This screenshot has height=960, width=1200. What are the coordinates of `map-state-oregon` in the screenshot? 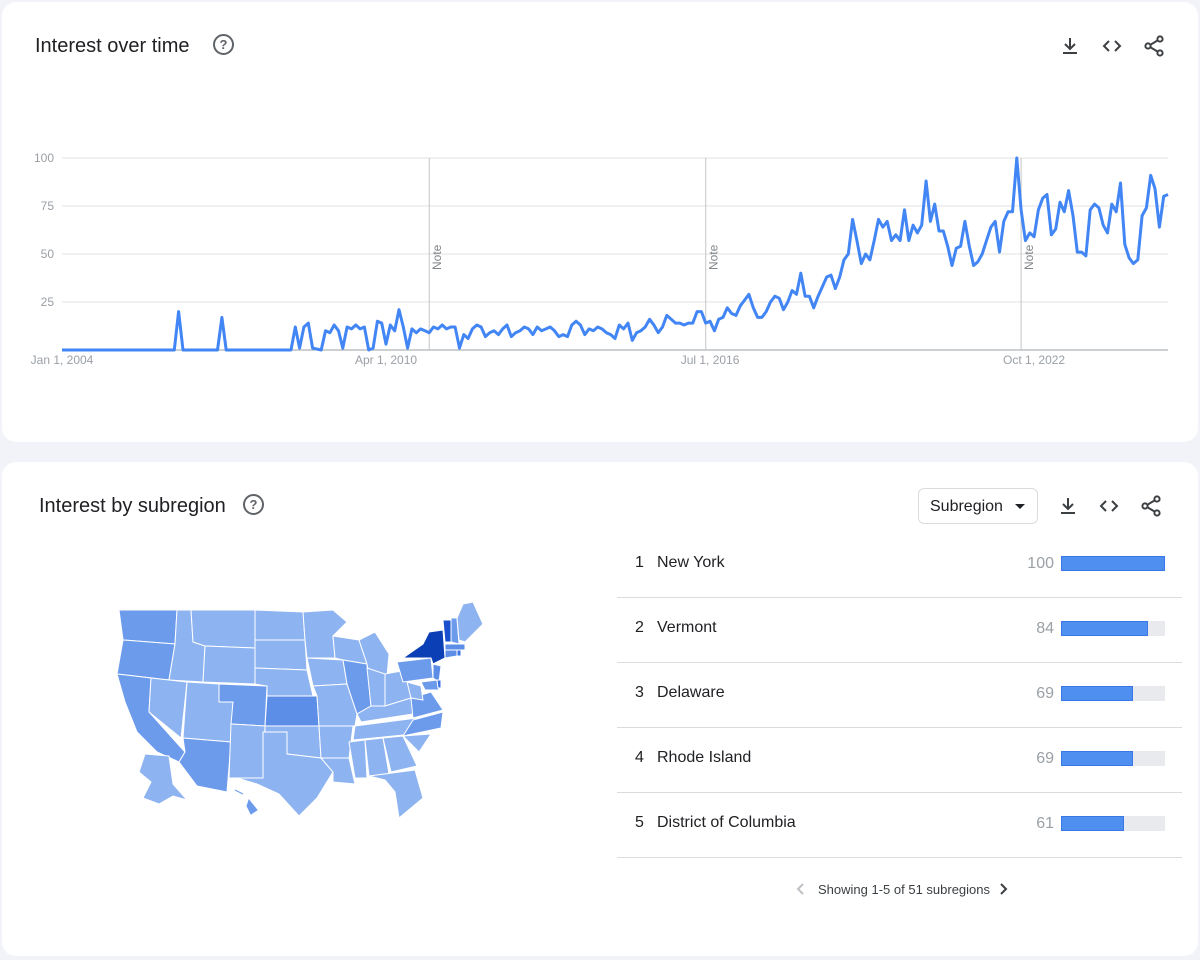 It's located at (146, 660).